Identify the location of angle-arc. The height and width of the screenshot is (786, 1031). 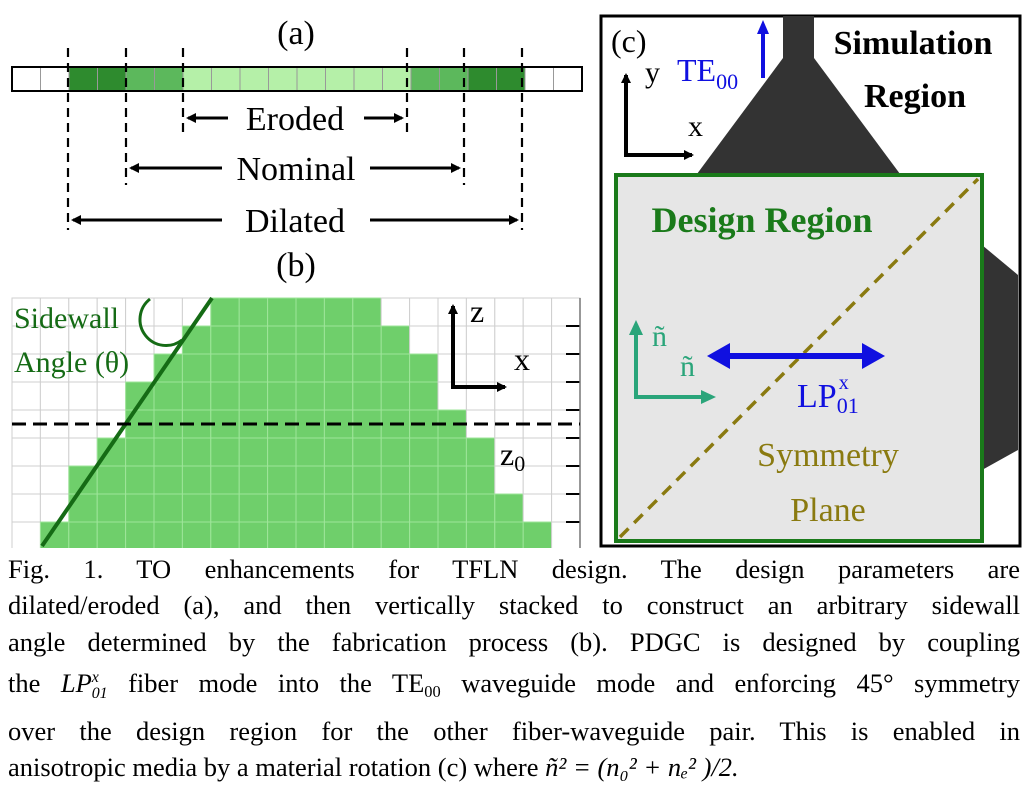
(160, 322).